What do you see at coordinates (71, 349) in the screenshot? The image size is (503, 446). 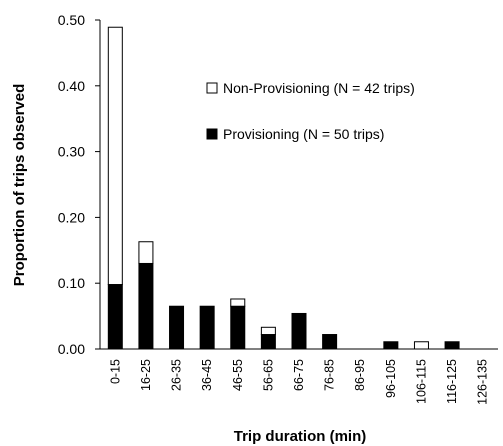 I see `y-tick-label: 0.00` at bounding box center [71, 349].